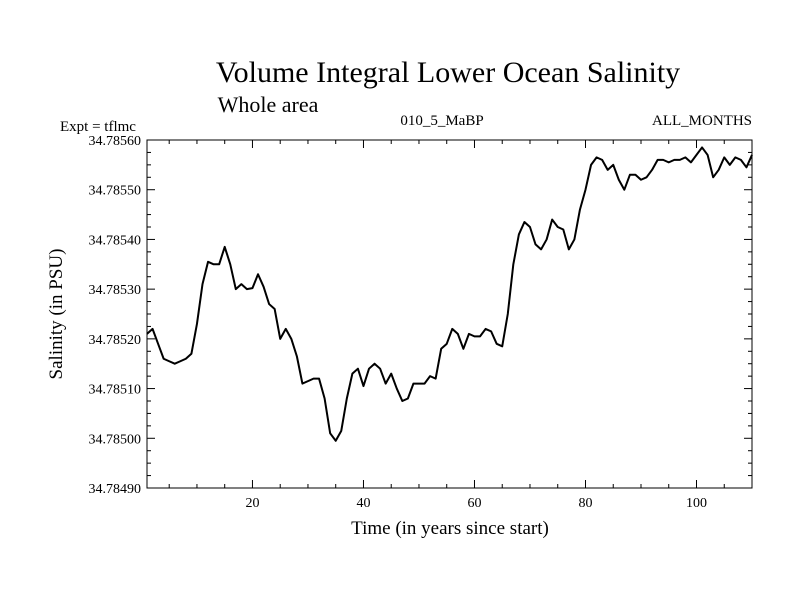 Image resolution: width=800 pixels, height=600 pixels. Describe the element at coordinates (702, 121) in the screenshot. I see `months-label: ALL_MONTHS` at that location.